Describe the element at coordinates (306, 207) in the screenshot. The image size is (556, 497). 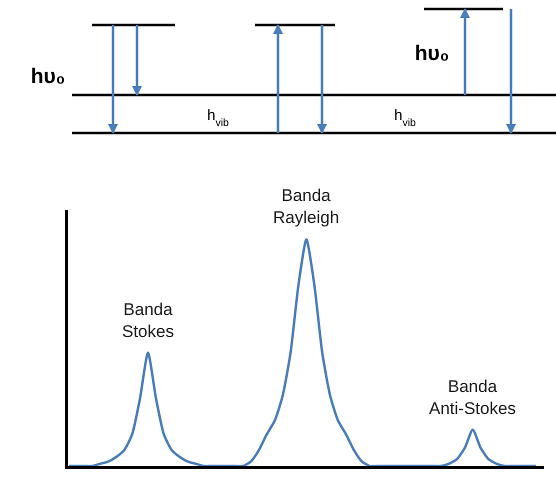
I see `annotation: Banda Rayleigh` at that location.